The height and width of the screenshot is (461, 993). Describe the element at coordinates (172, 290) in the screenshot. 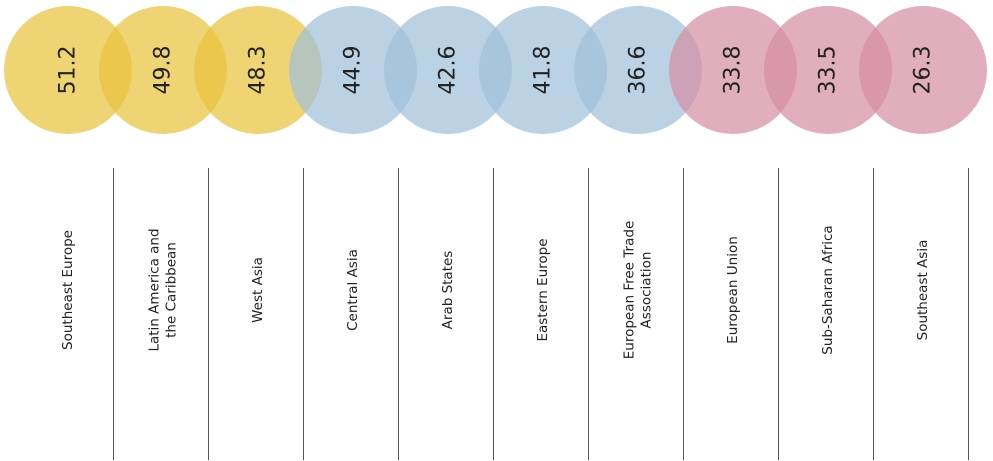

I see `category-line: the Caribbean` at that location.